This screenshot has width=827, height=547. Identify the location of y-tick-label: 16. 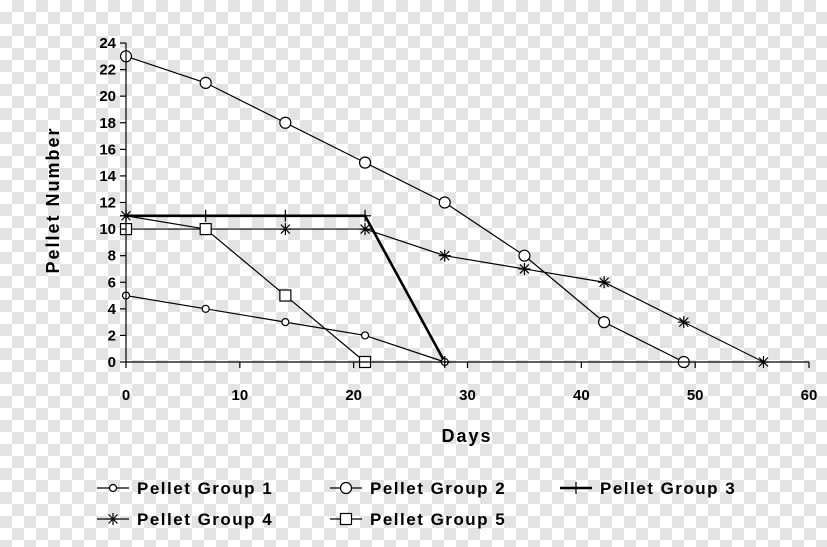
(107, 149).